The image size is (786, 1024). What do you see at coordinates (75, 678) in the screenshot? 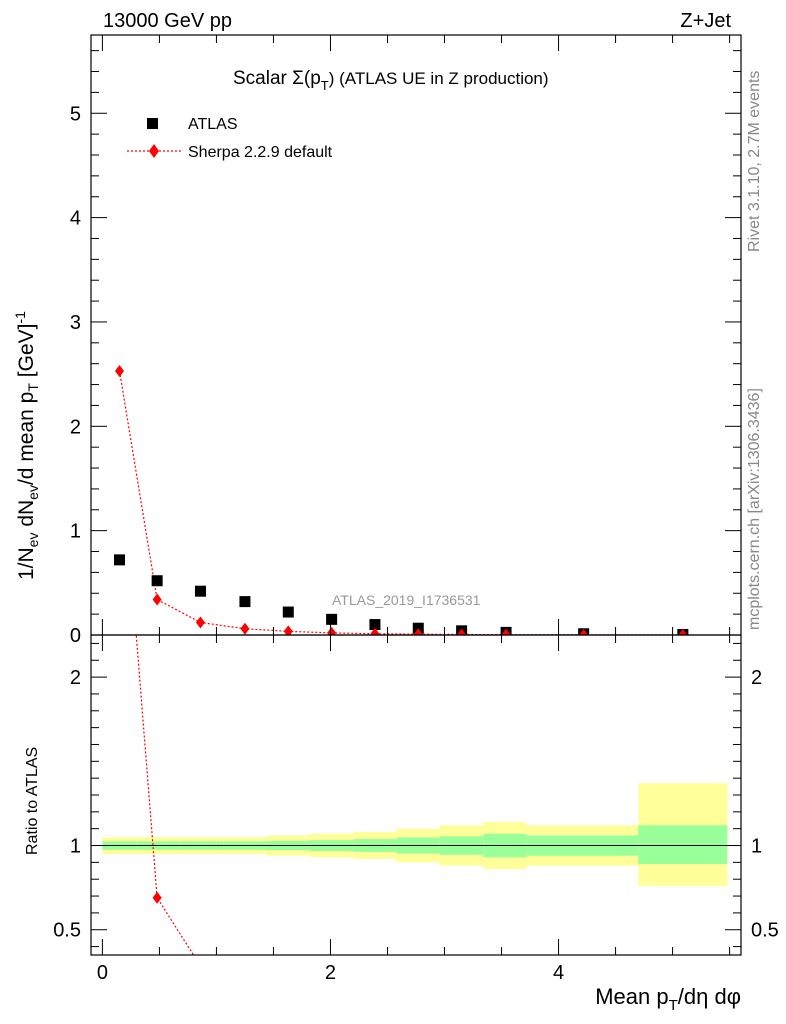
I see `ratio-ytick-label-left-2: 2` at bounding box center [75, 678].